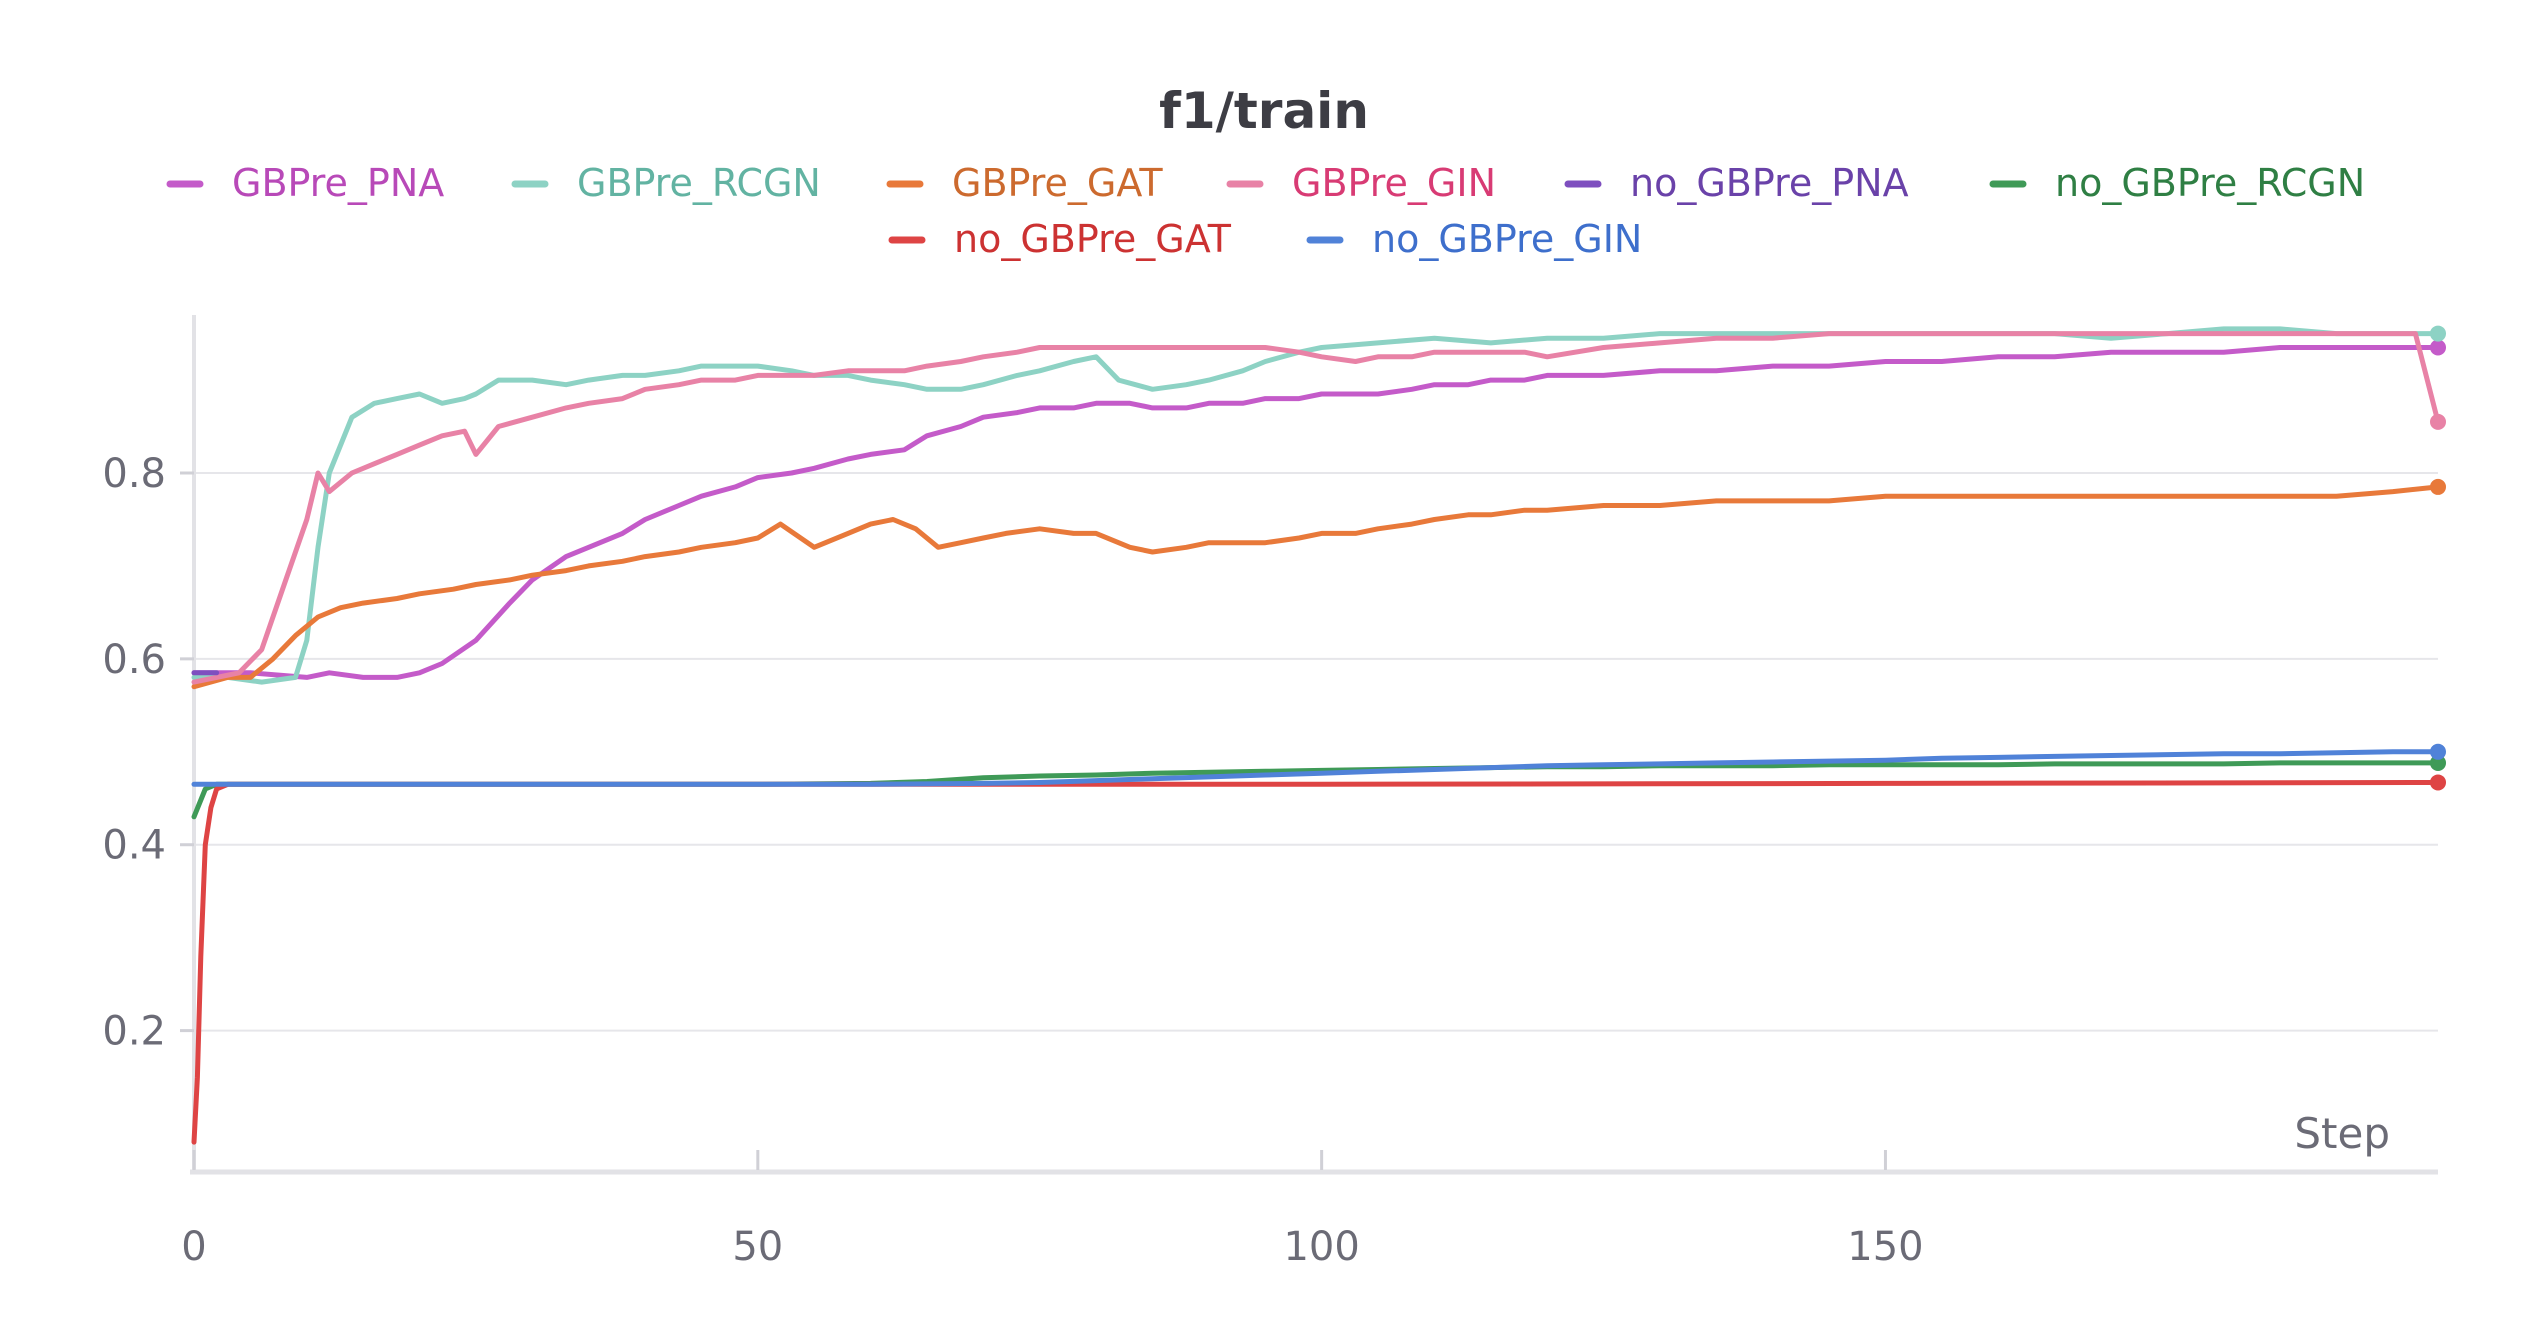  What do you see at coordinates (134, 1032) in the screenshot?
I see `y-tick-label: 0.2` at bounding box center [134, 1032].